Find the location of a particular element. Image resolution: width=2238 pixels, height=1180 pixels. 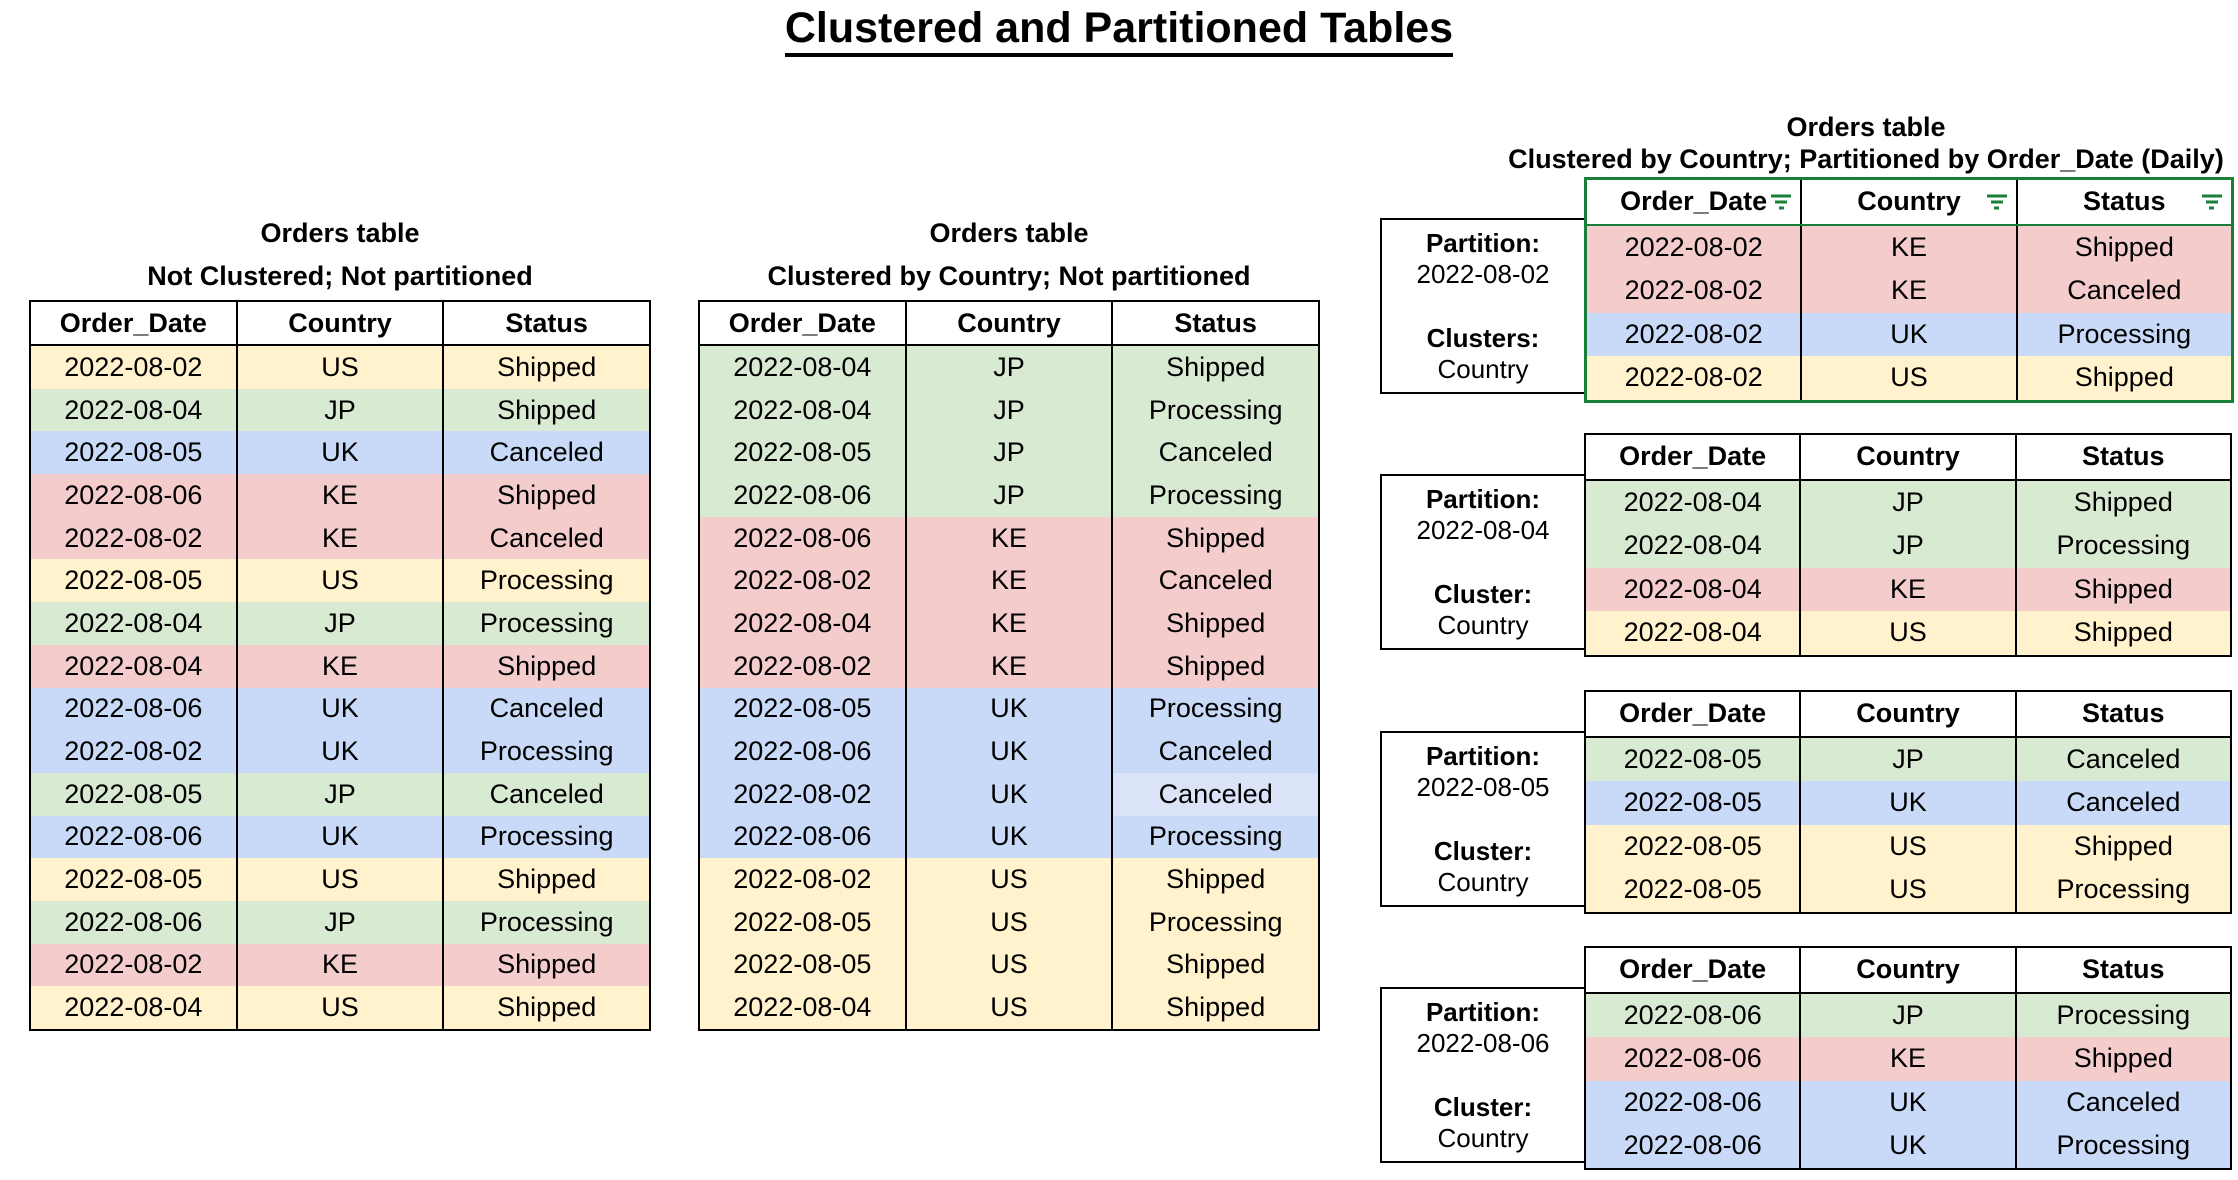

table-row: 2022-08-06 JP Processing is located at coordinates (1908, 1015).